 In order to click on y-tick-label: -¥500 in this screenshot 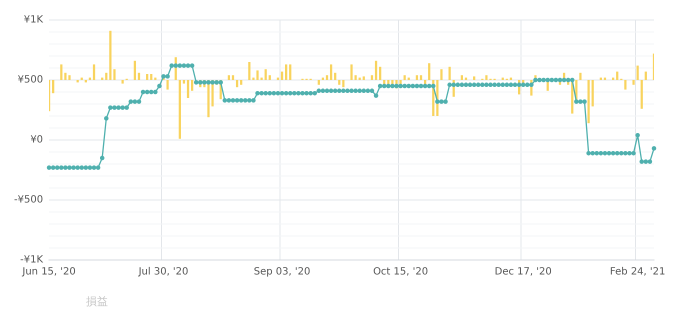, I will do `click(29, 200)`.